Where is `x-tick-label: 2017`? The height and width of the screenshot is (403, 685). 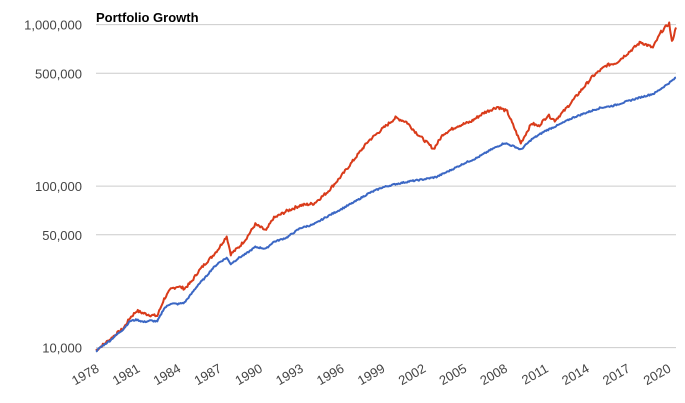
x-tick-label: 2017 is located at coordinates (616, 374).